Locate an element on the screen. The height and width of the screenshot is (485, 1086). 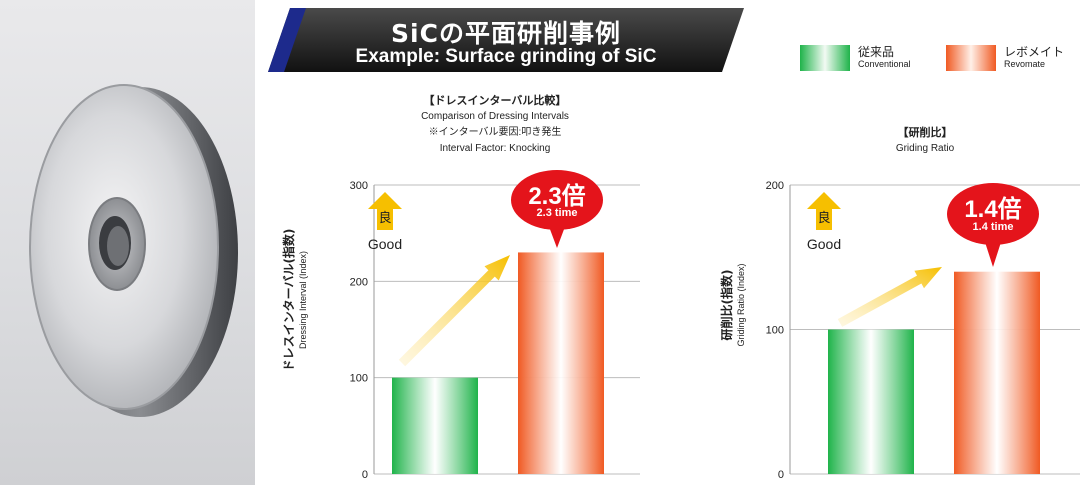
chart-note-en: Interval Factor: Knocking is located at coordinates (495, 148).